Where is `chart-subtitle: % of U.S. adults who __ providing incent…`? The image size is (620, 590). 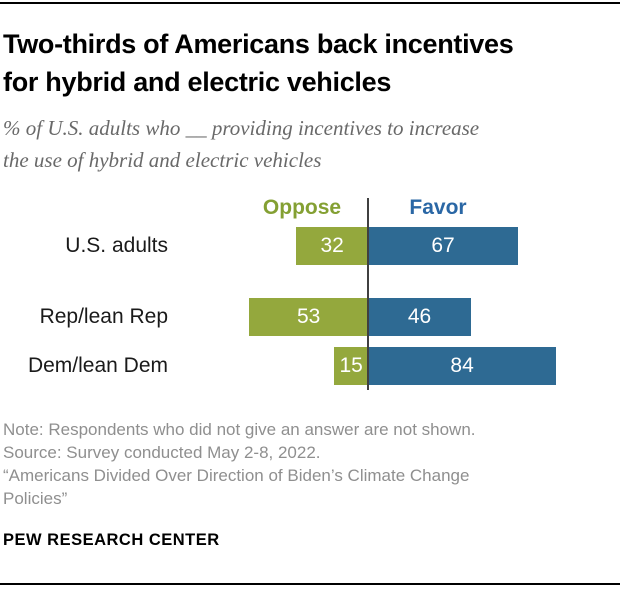 chart-subtitle: % of U.S. adults who __ providing incent… is located at coordinates (241, 144).